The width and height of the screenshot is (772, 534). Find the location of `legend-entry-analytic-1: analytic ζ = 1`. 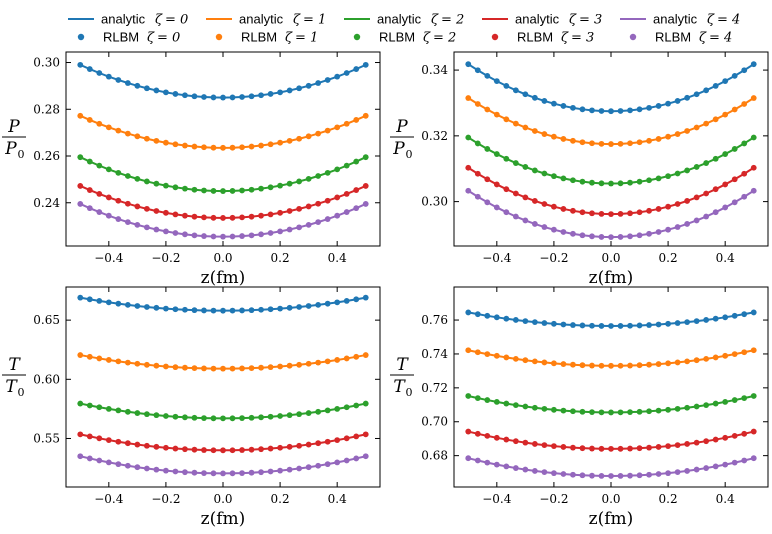

legend-entry-analytic-1: analytic ζ = 1 is located at coordinates (266, 20).